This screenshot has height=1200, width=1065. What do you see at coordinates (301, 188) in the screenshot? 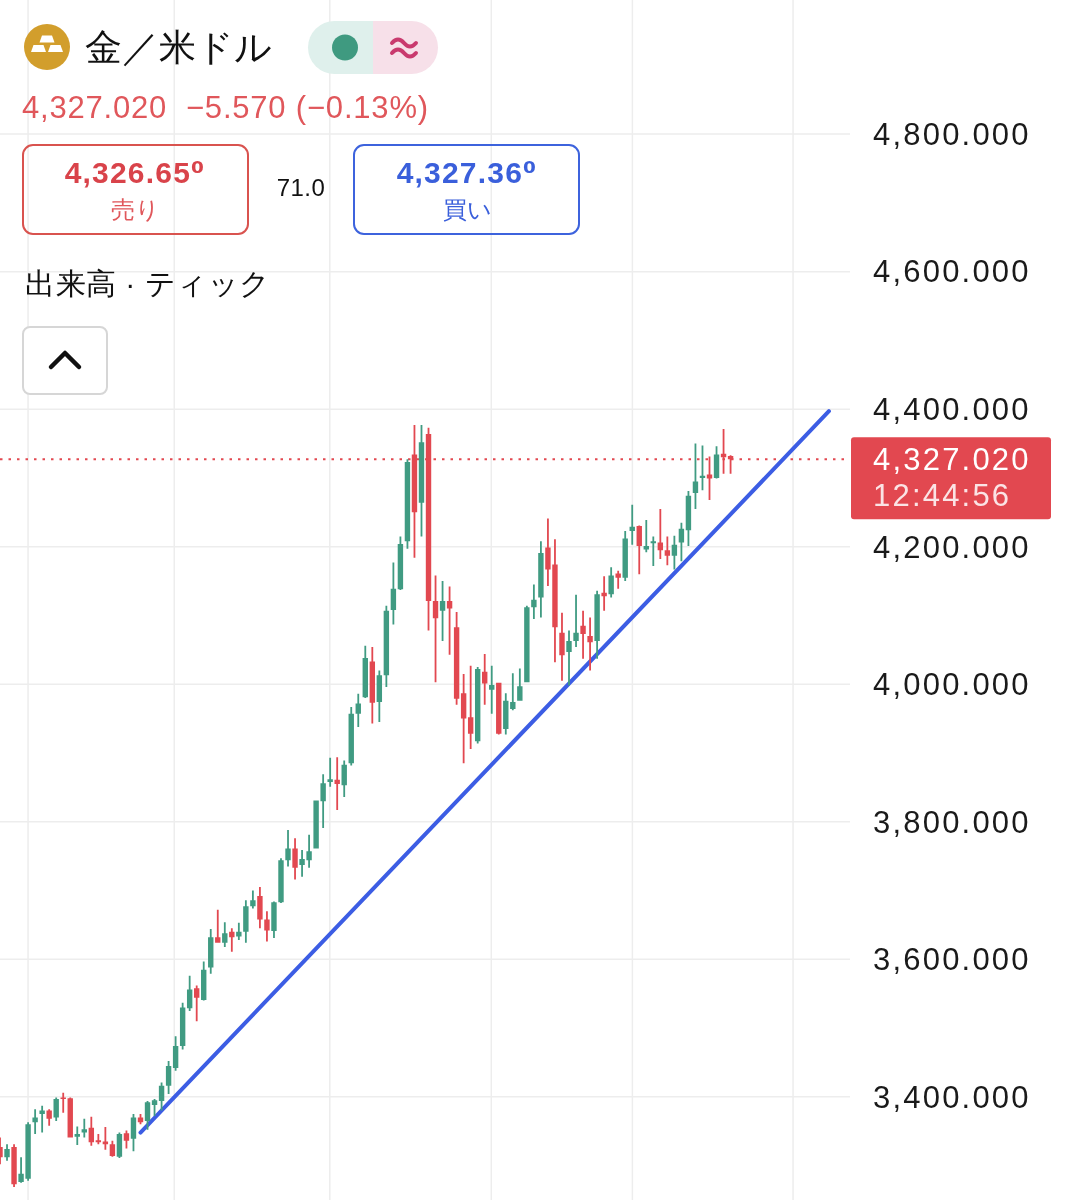
I see `annotation: 71.0` at bounding box center [301, 188].